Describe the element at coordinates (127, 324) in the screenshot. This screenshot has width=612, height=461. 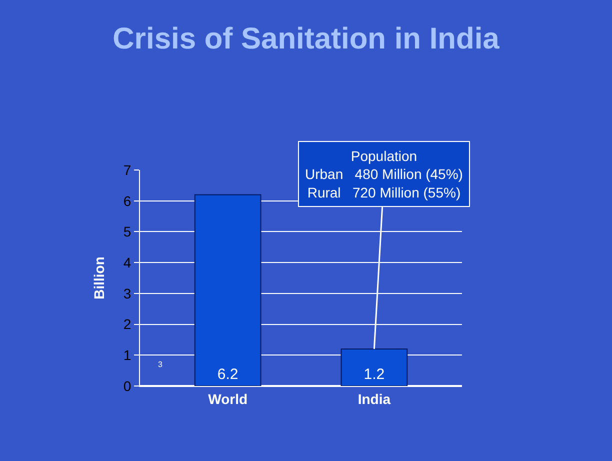
I see `y-tick-label: 2` at that location.